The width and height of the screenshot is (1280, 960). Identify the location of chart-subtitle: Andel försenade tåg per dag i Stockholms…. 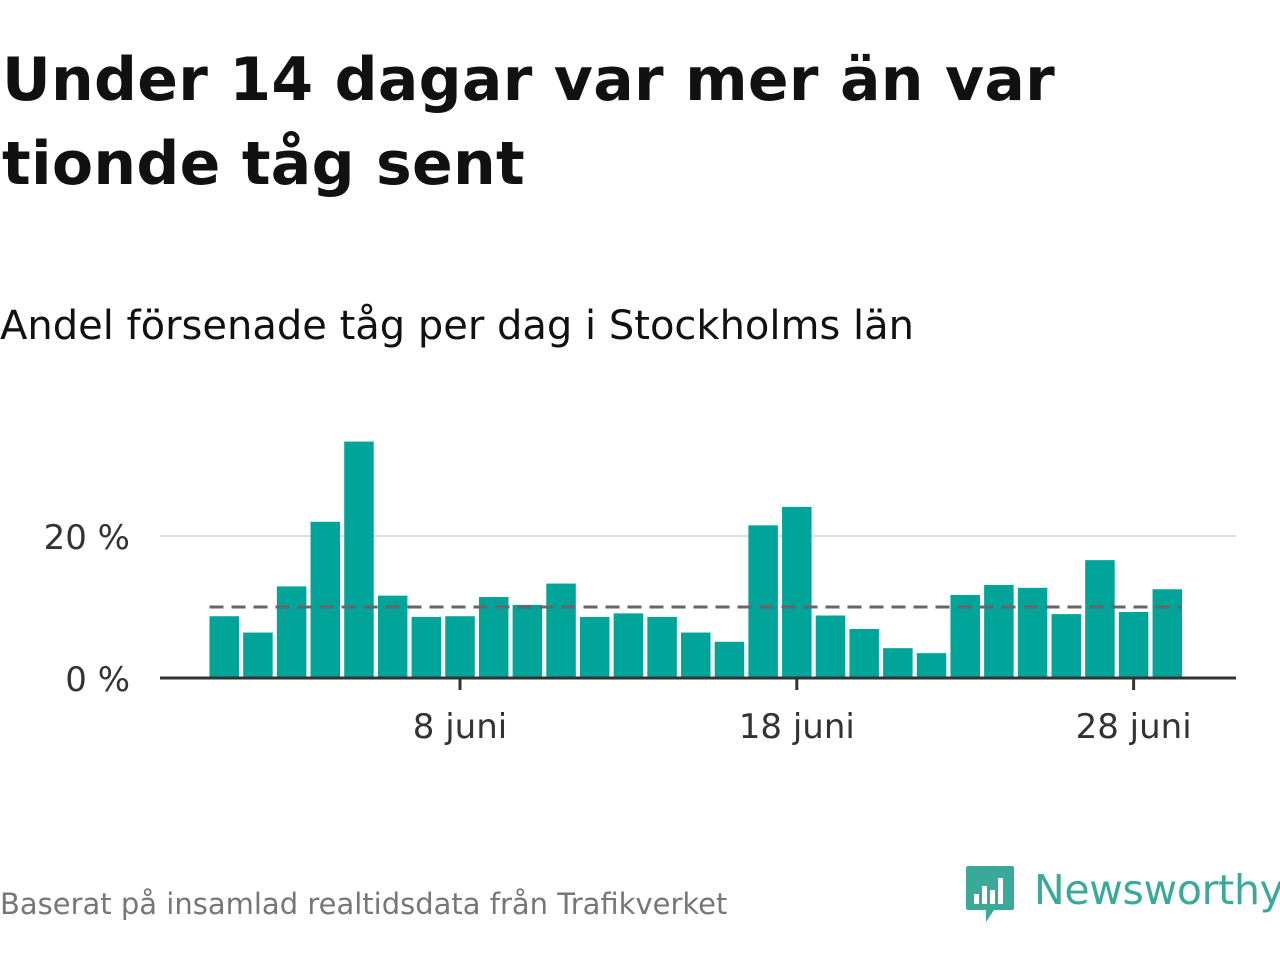
(457, 326).